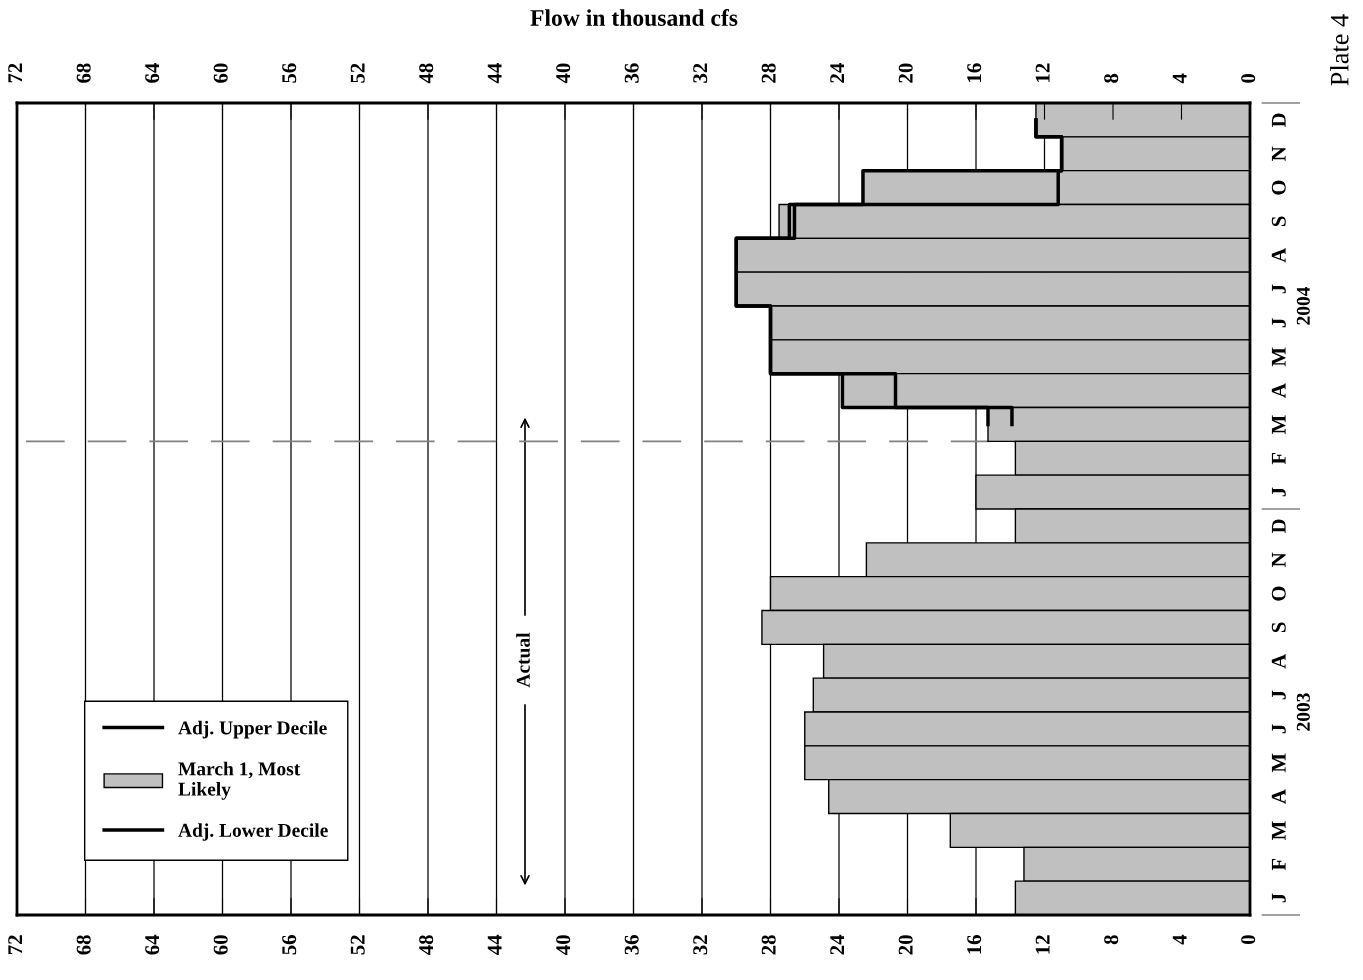 The height and width of the screenshot is (980, 1363). What do you see at coordinates (700, 73) in the screenshot?
I see `x-tick-label: 32` at bounding box center [700, 73].